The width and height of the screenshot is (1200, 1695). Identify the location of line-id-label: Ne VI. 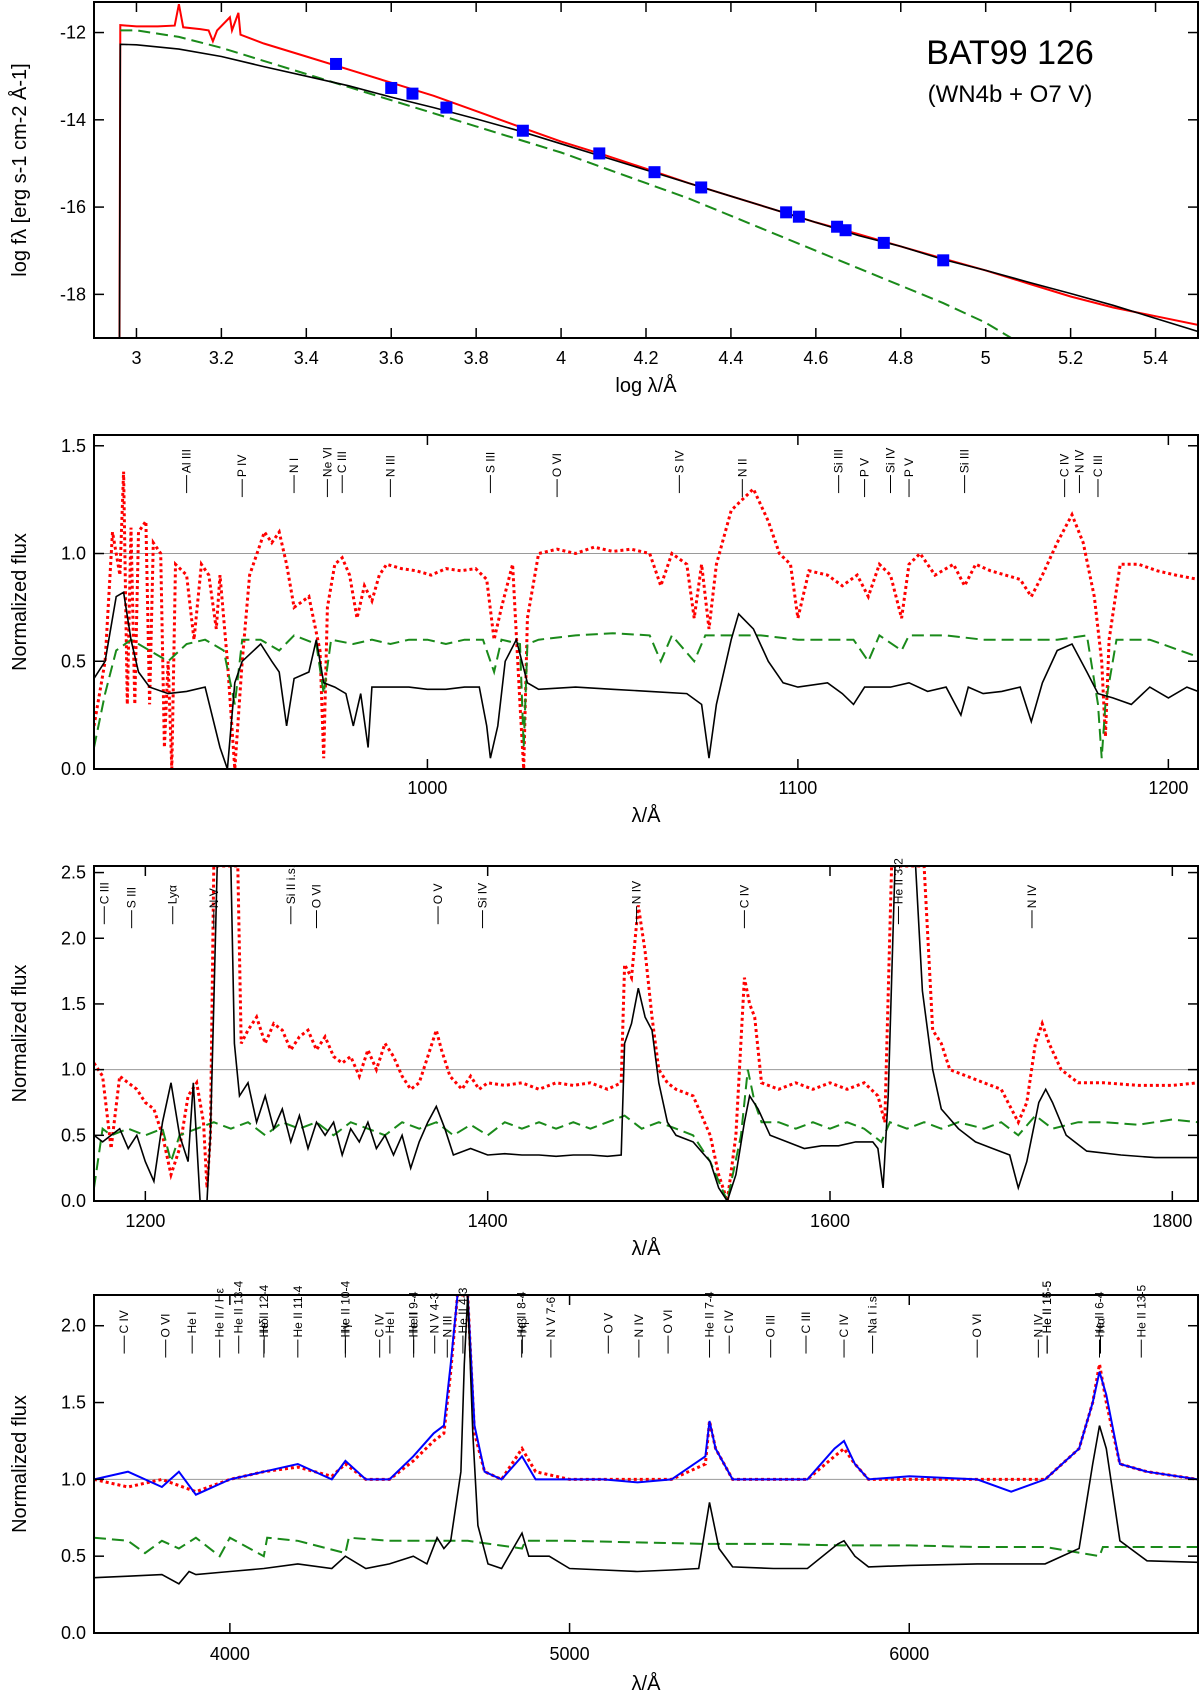
(327, 462).